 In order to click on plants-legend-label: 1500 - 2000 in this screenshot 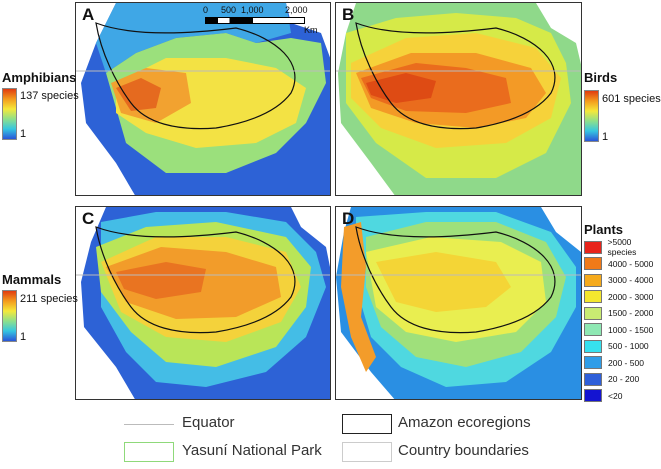, I will do `click(631, 313)`.